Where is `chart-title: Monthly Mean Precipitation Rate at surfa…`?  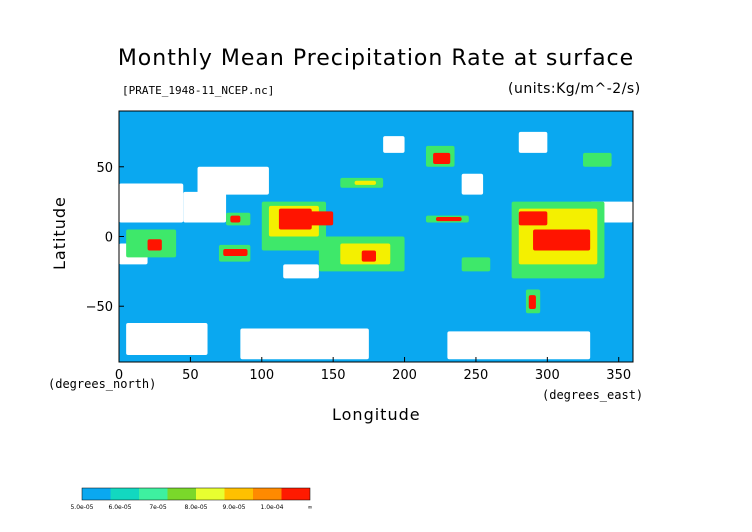
chart-title: Monthly Mean Precipitation Rate at surfa… is located at coordinates (376, 58).